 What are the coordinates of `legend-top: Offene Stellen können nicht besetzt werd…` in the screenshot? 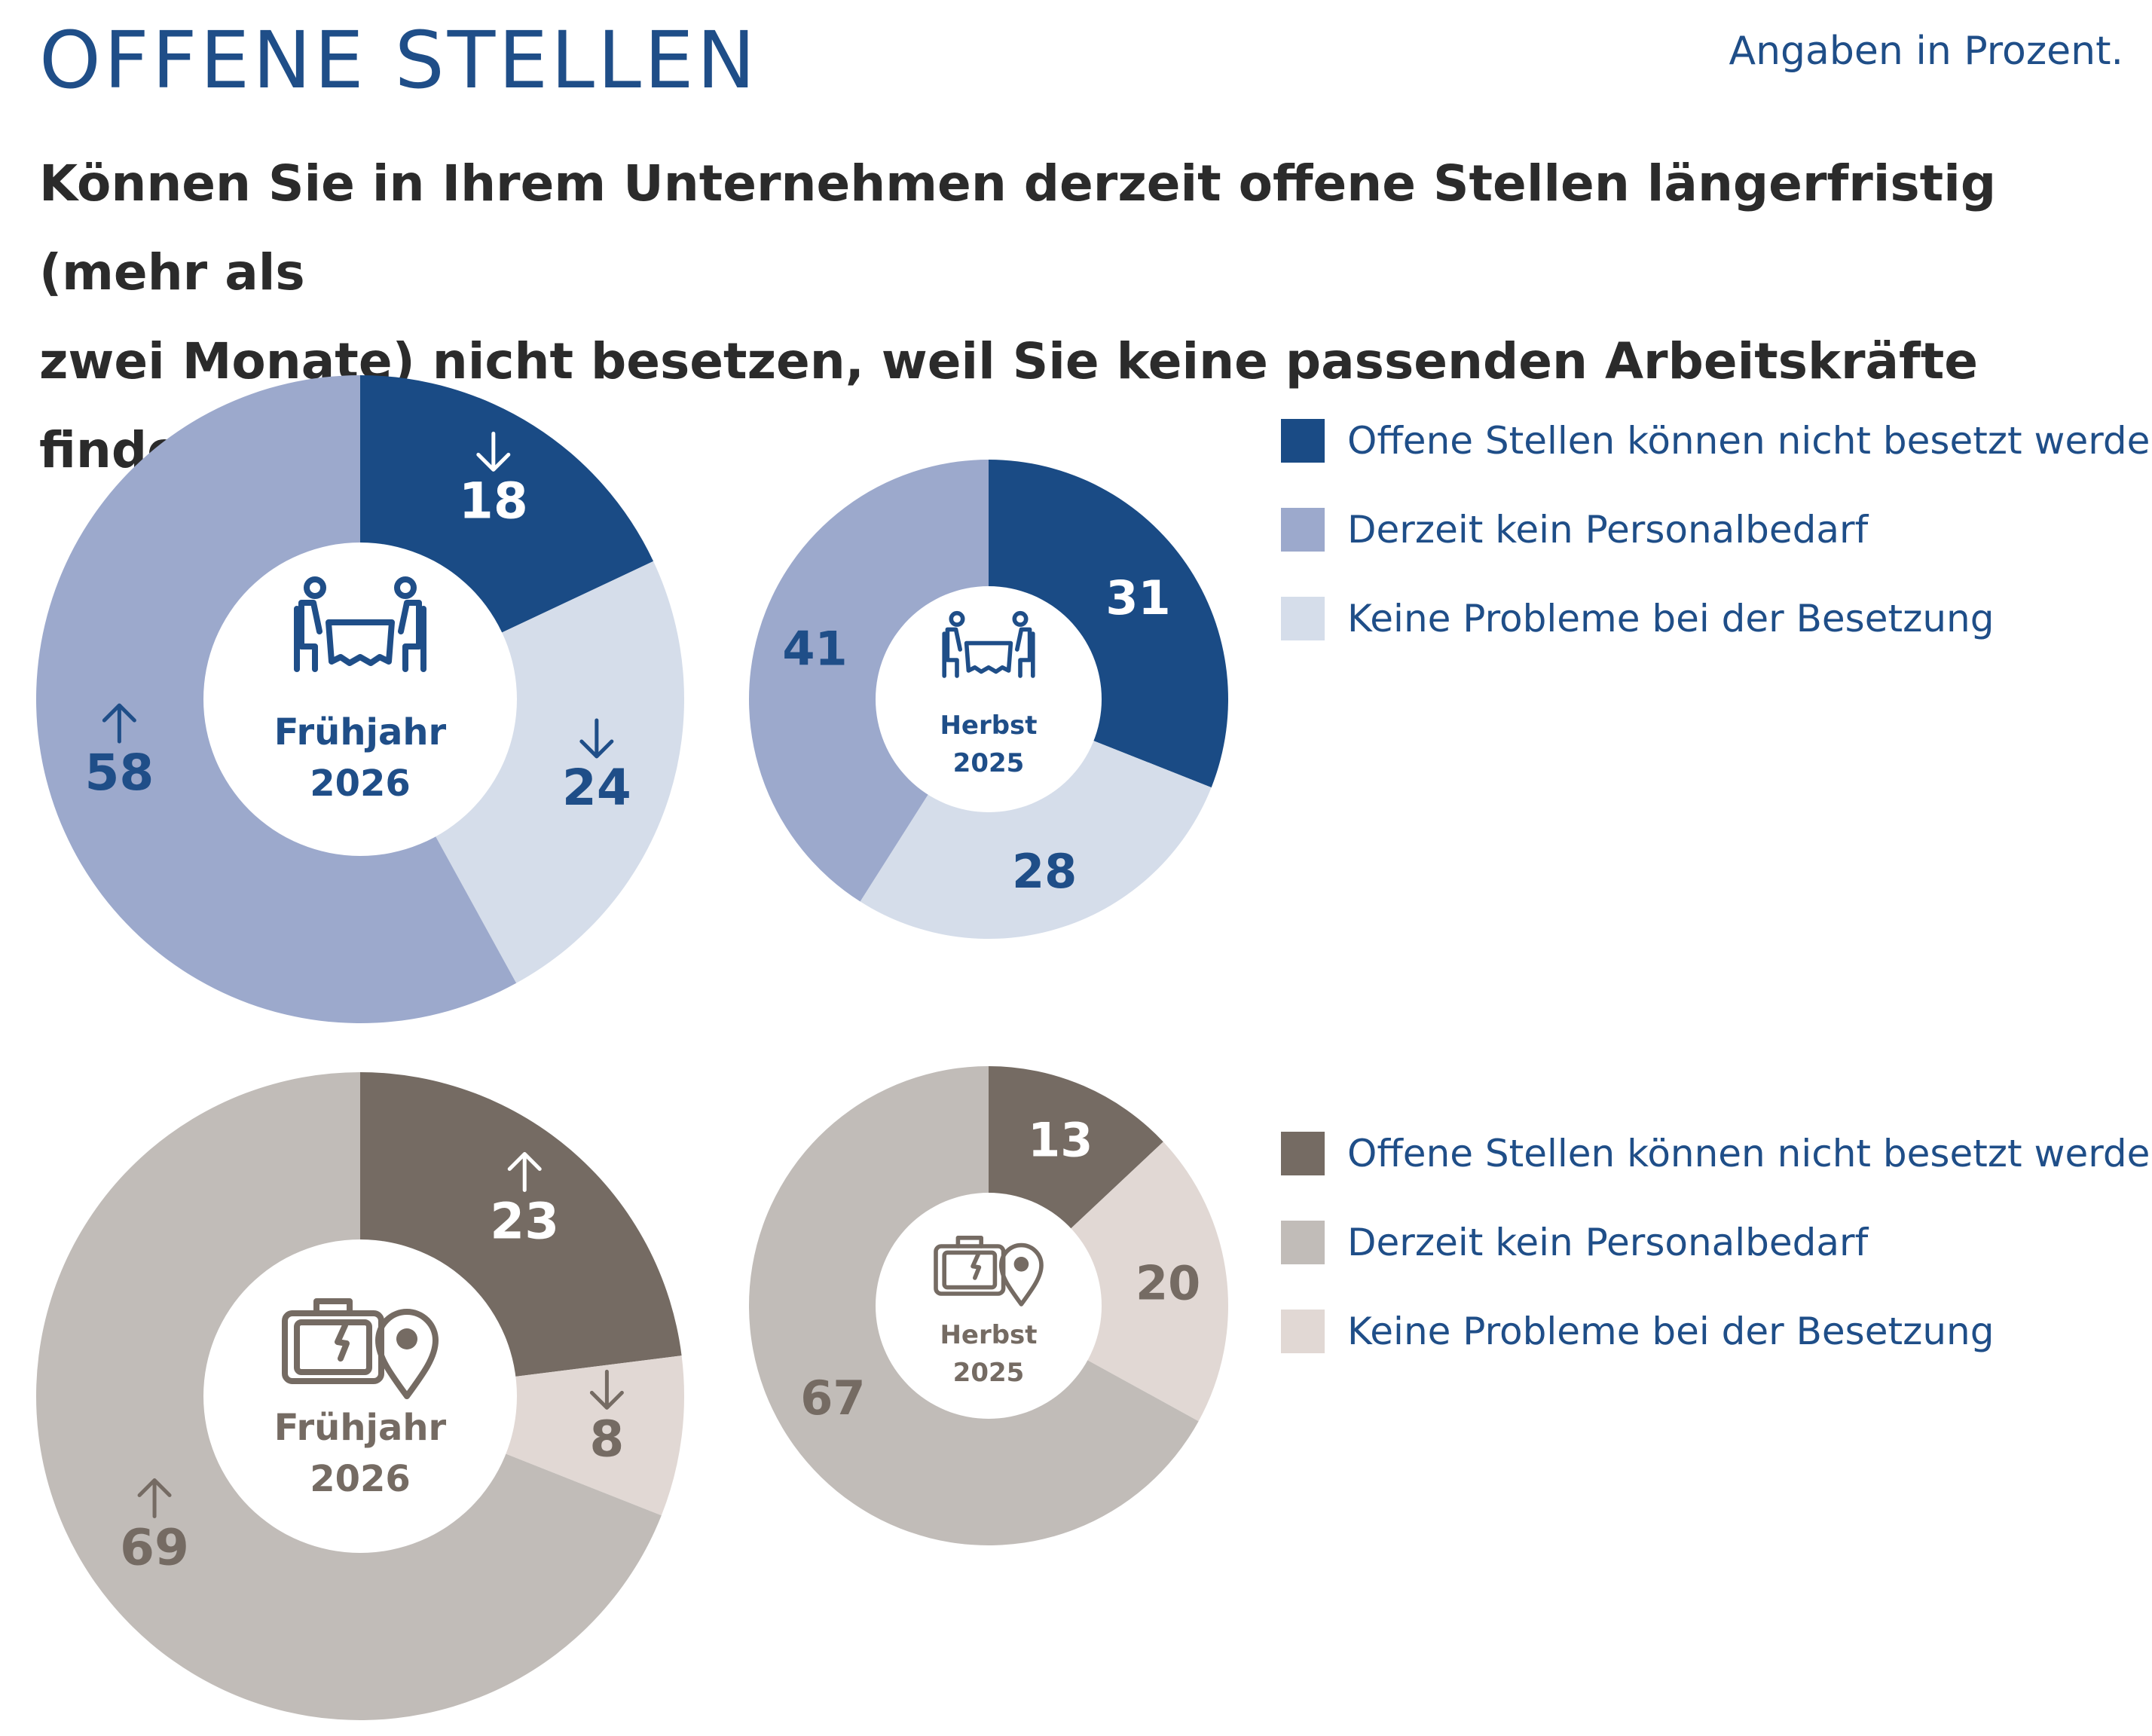 It's located at (1716, 552).